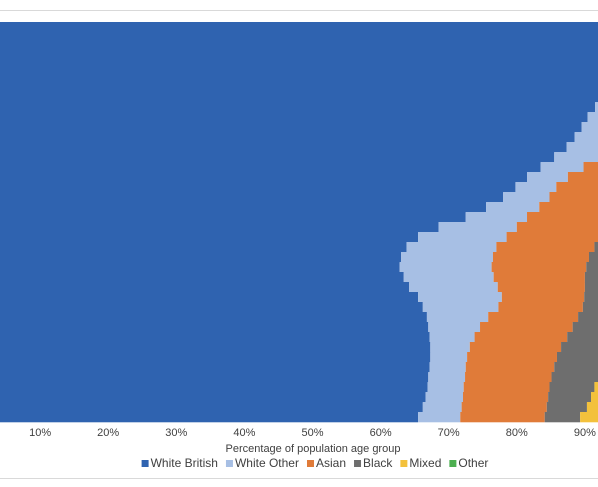 This screenshot has width=598, height=487. I want to click on x-tick-label: 30%, so click(176, 433).